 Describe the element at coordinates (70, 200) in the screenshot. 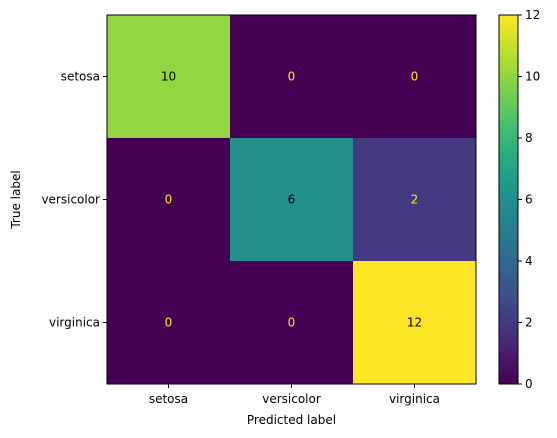

I see `y-tick-label: versicolor` at that location.